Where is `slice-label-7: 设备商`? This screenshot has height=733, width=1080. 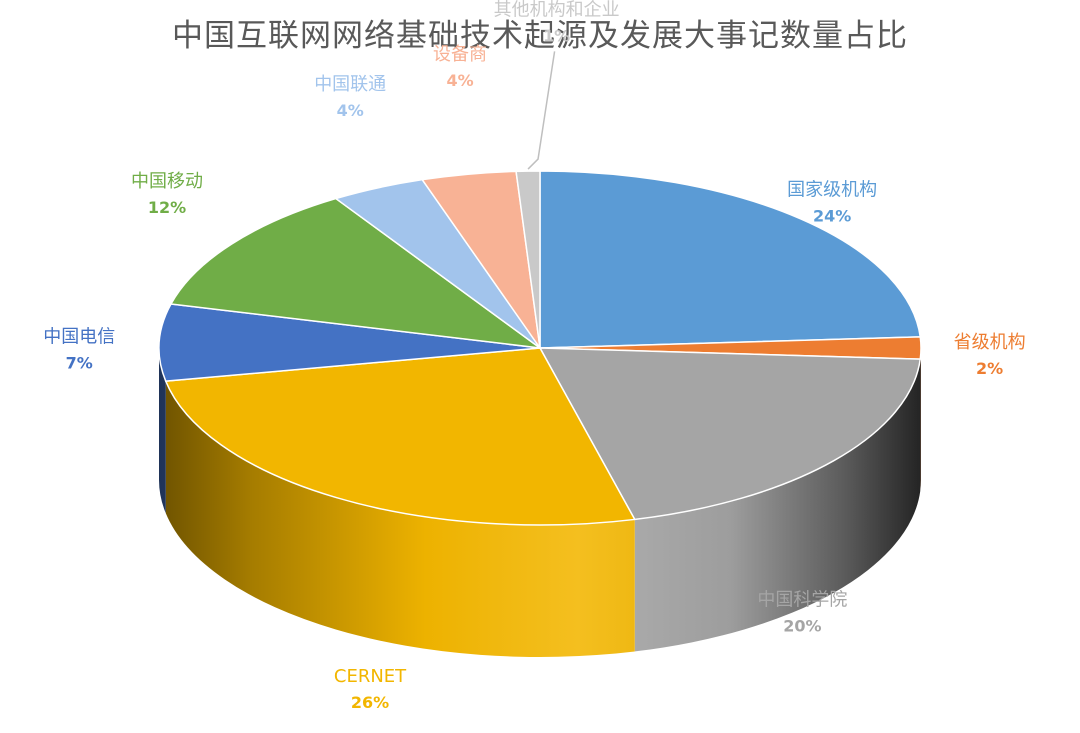
slice-label-7: 设备商 is located at coordinates (460, 54).